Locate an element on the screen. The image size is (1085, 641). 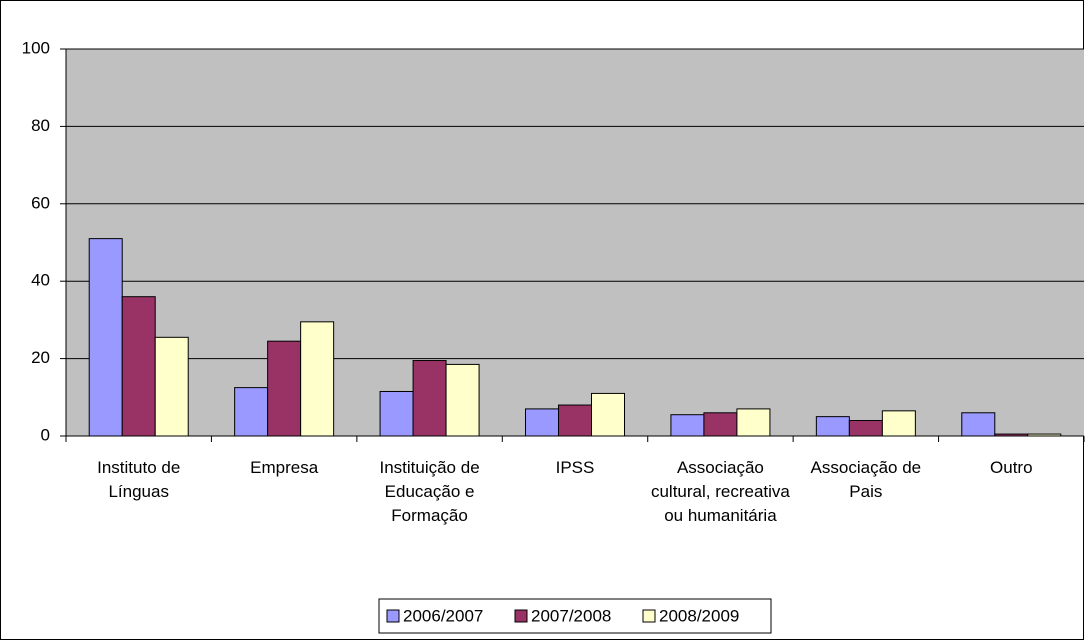
y-tick-label: 20 is located at coordinates (40, 357).